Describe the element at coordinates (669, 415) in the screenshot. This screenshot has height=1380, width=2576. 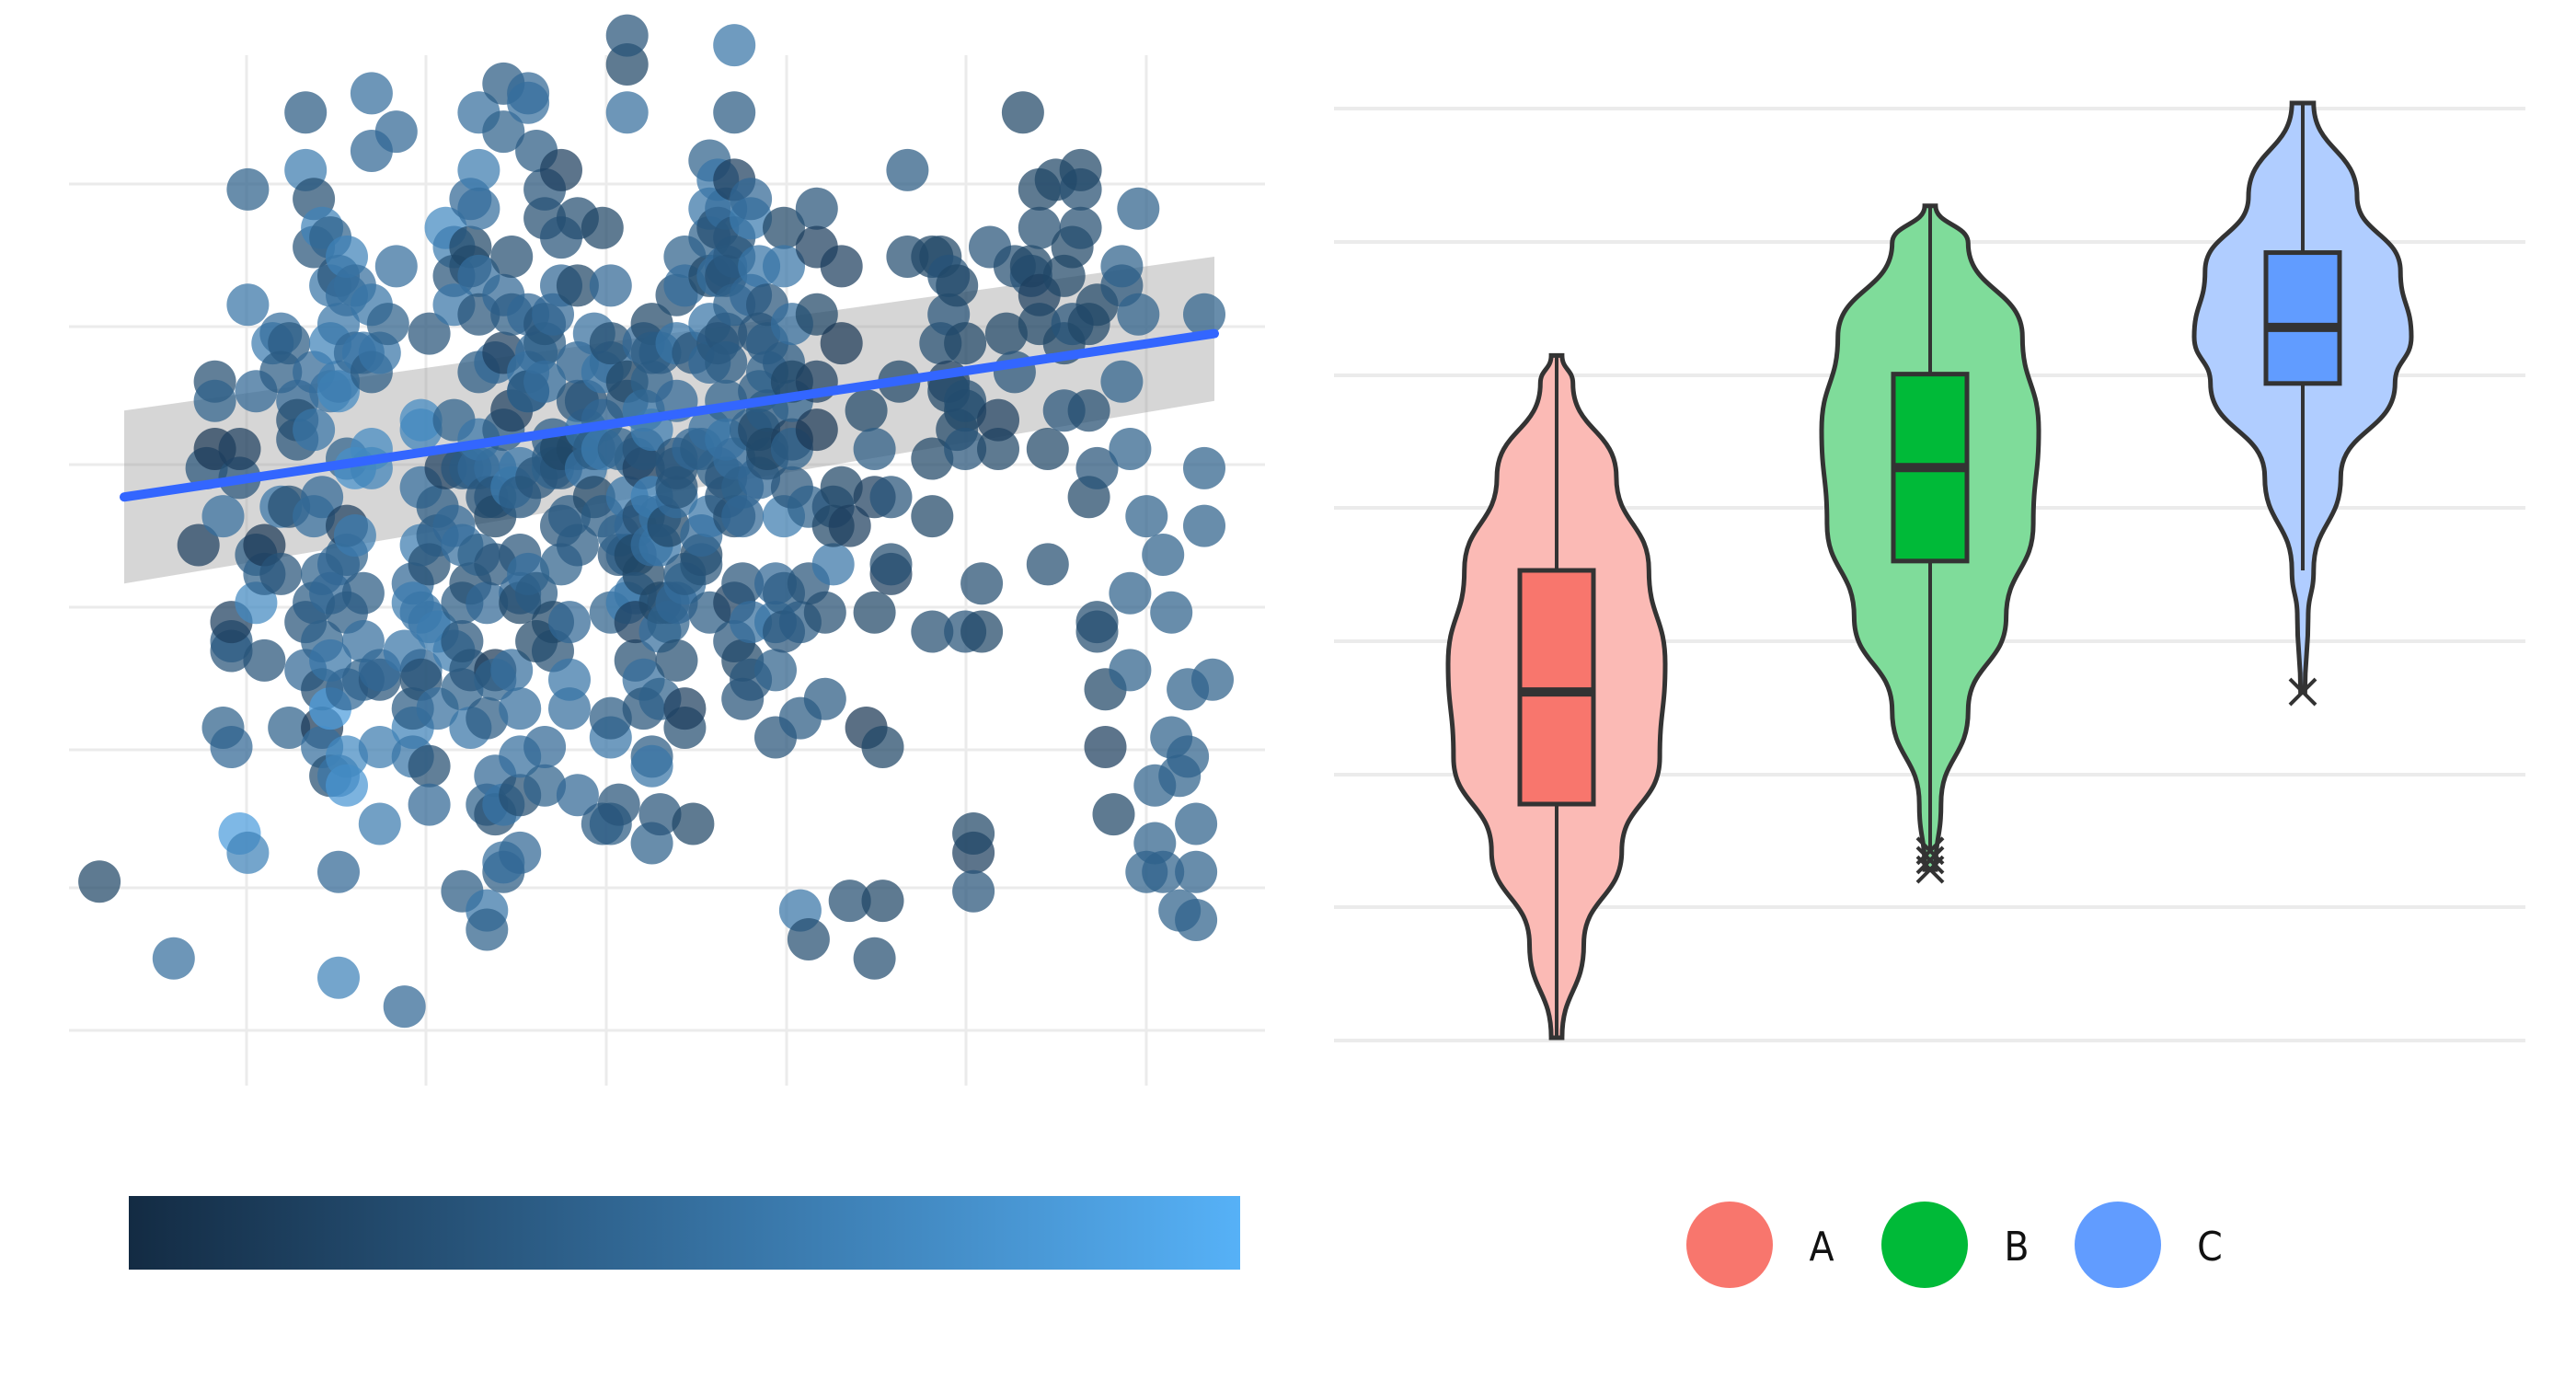
I see `trend-line` at that location.